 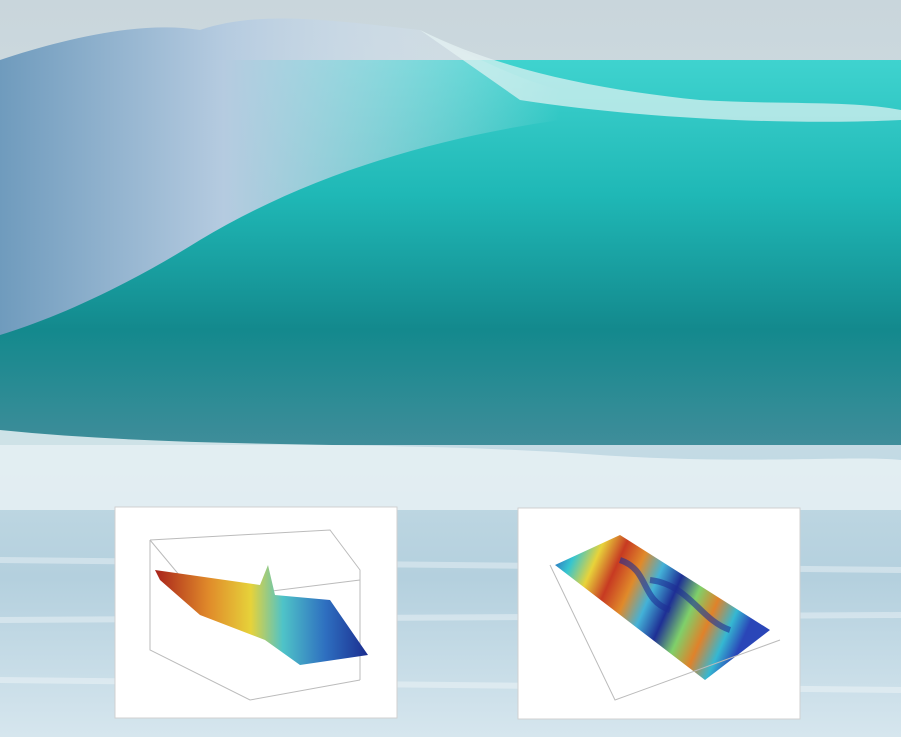 What do you see at coordinates (261, 615) in the screenshot?
I see `surface` at bounding box center [261, 615].